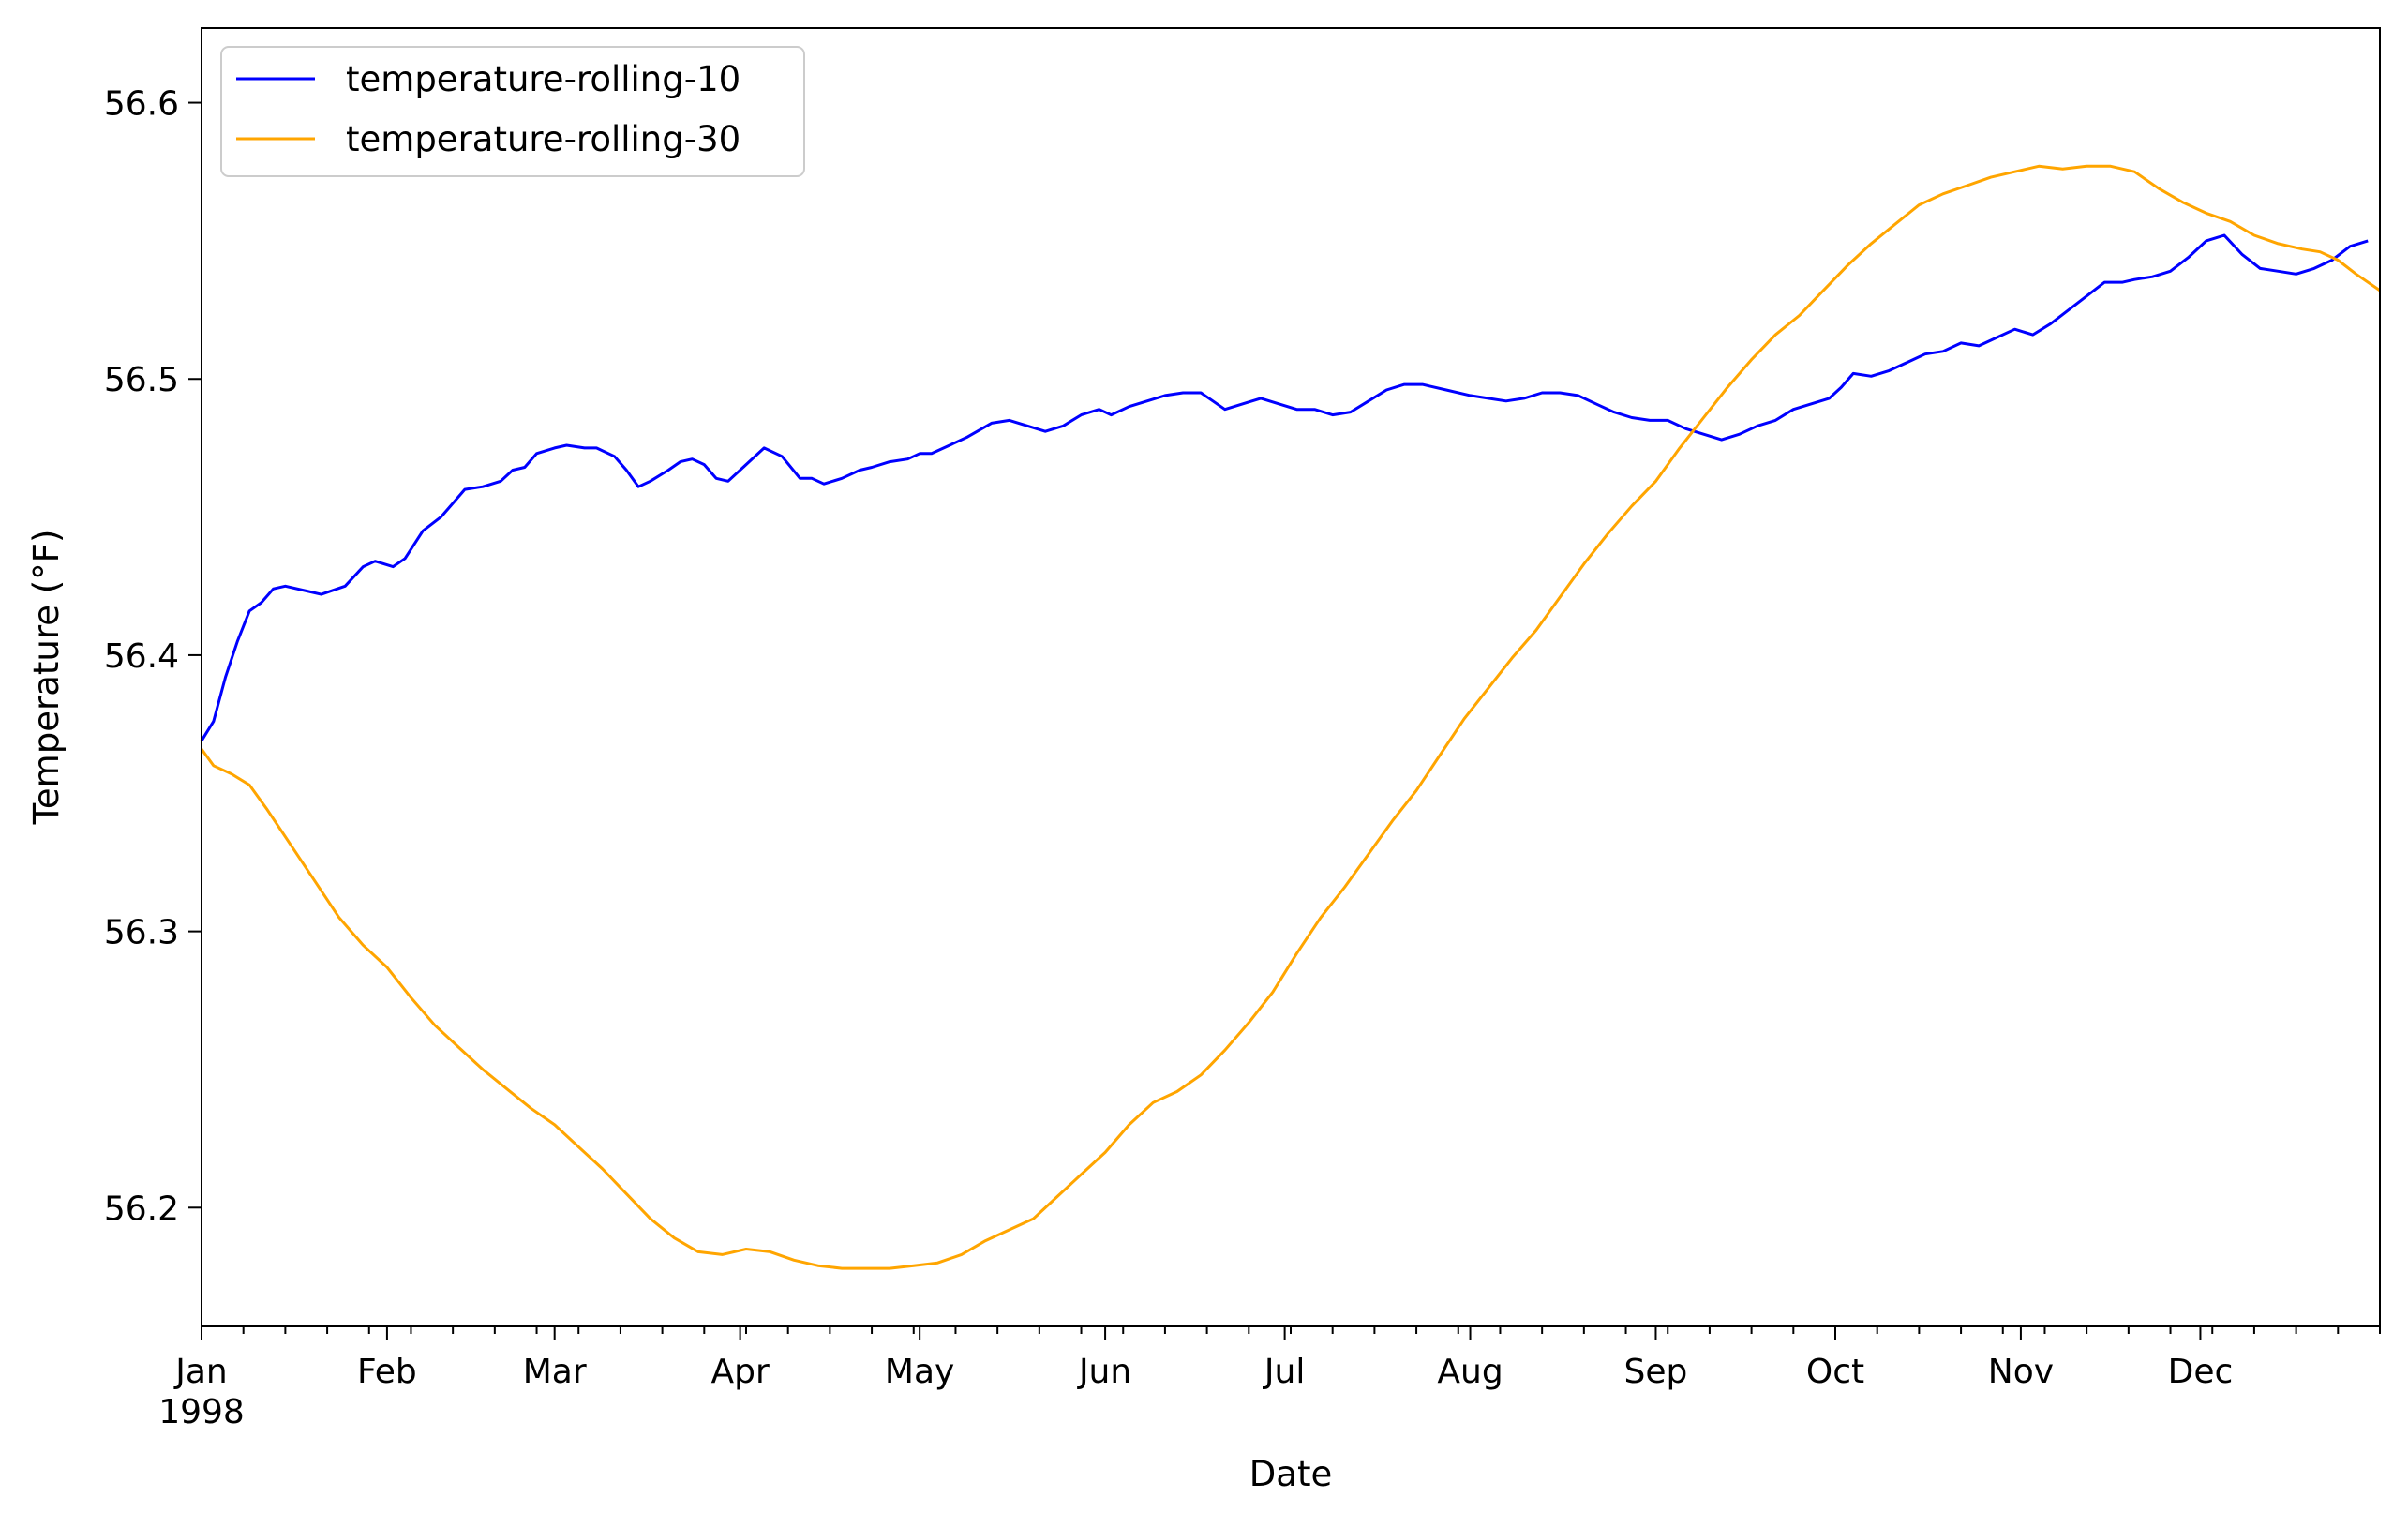 The image size is (2408, 1527). Describe the element at coordinates (1290, 1474) in the screenshot. I see `x-axis-title: Date` at that location.